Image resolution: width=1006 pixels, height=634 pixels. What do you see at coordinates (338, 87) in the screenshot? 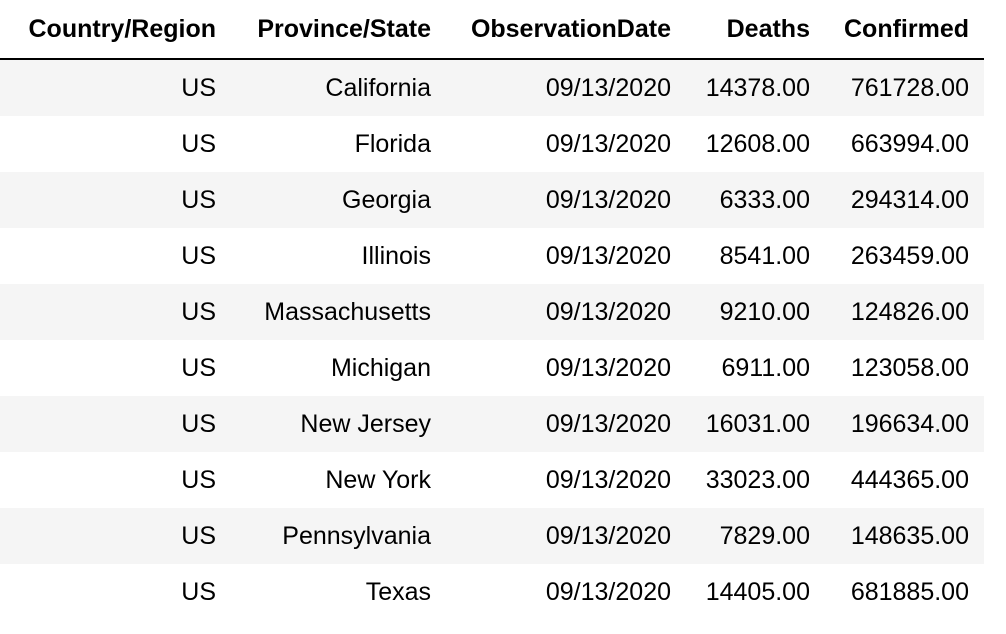
I see `cell-province-state: California` at bounding box center [338, 87].